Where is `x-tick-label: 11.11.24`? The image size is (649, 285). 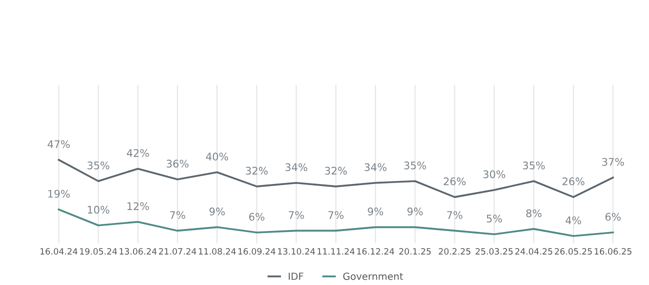 x-tick-label: 11.11.24 is located at coordinates (336, 251).